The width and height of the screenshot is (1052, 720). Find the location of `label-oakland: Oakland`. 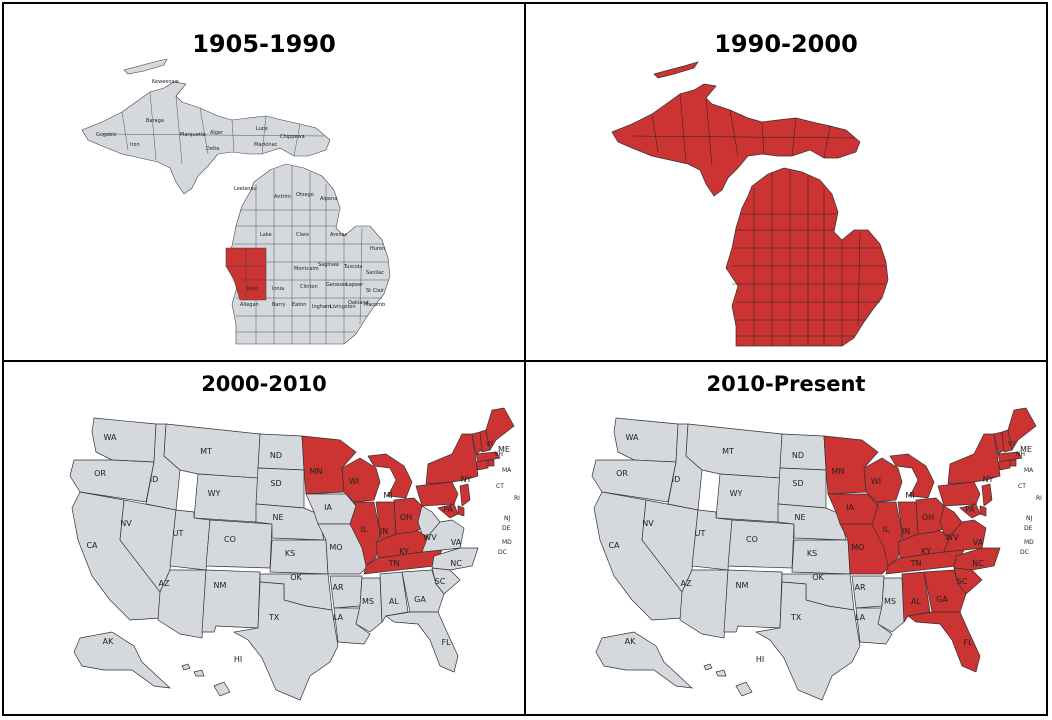

label-oakland: Oakland is located at coordinates (358, 303).